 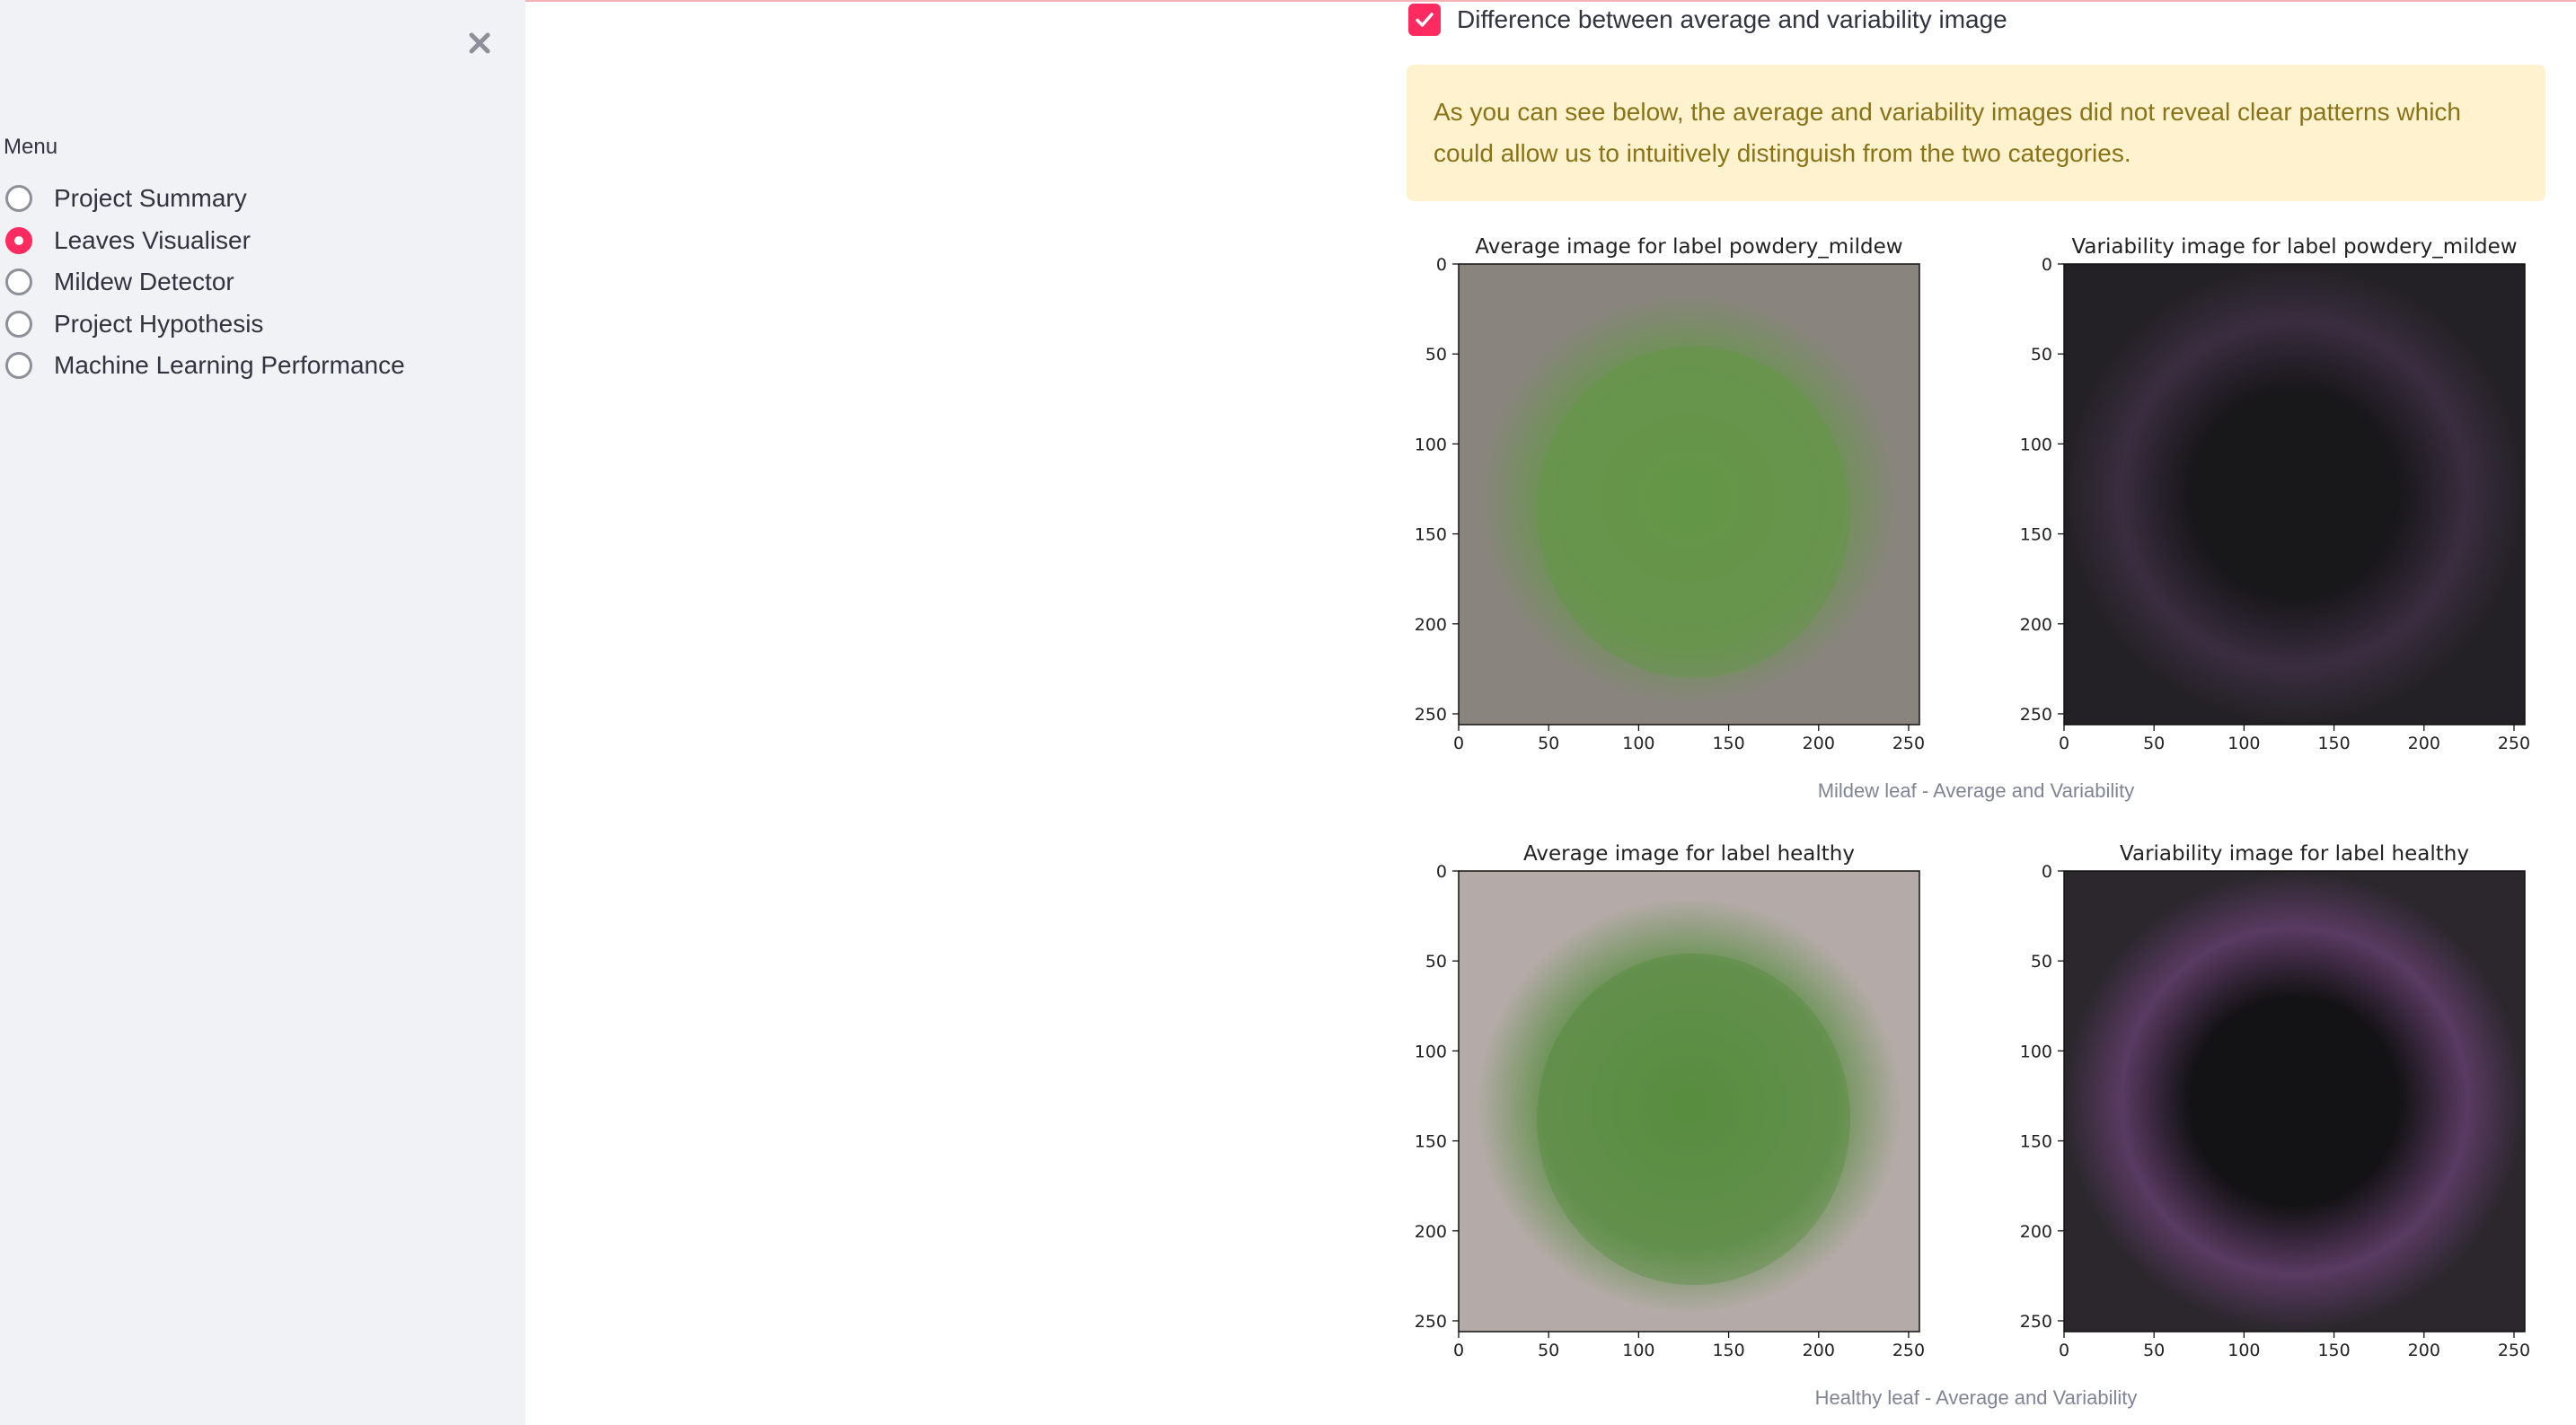 What do you see at coordinates (1288, 1) in the screenshot?
I see `top-decoration-line` at bounding box center [1288, 1].